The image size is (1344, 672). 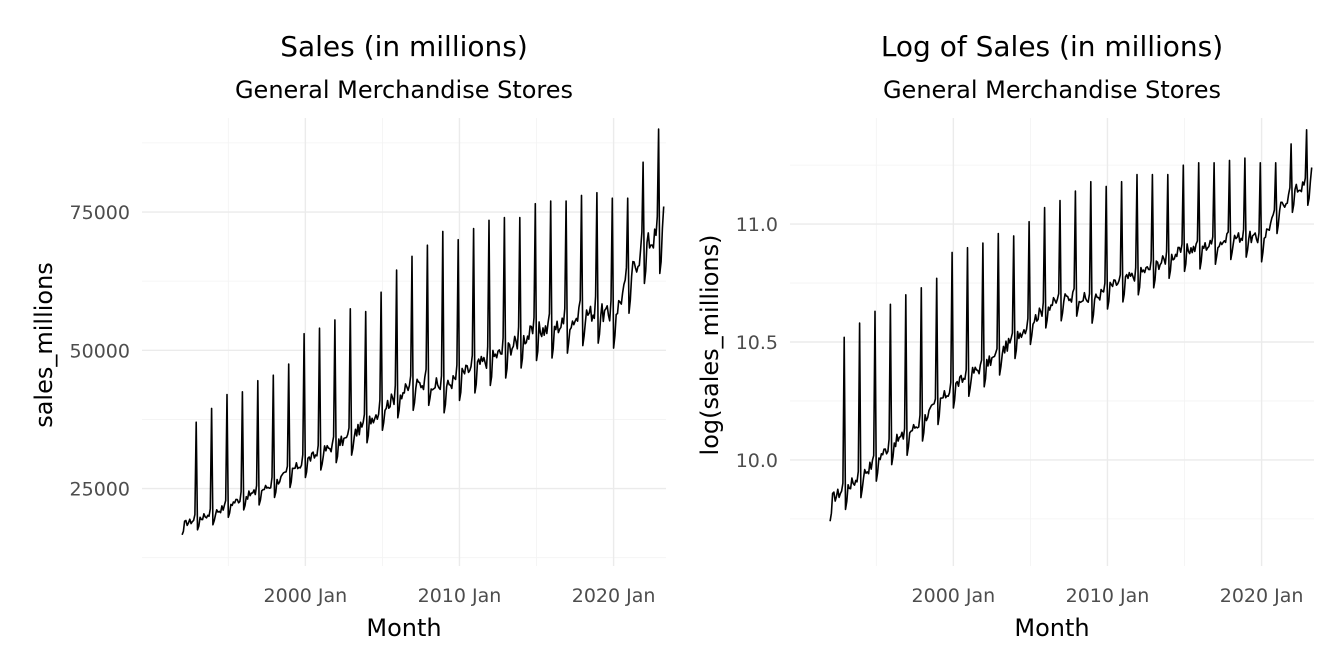 I want to click on log-sales-y-tick-label: 11.0, so click(x=757, y=225).